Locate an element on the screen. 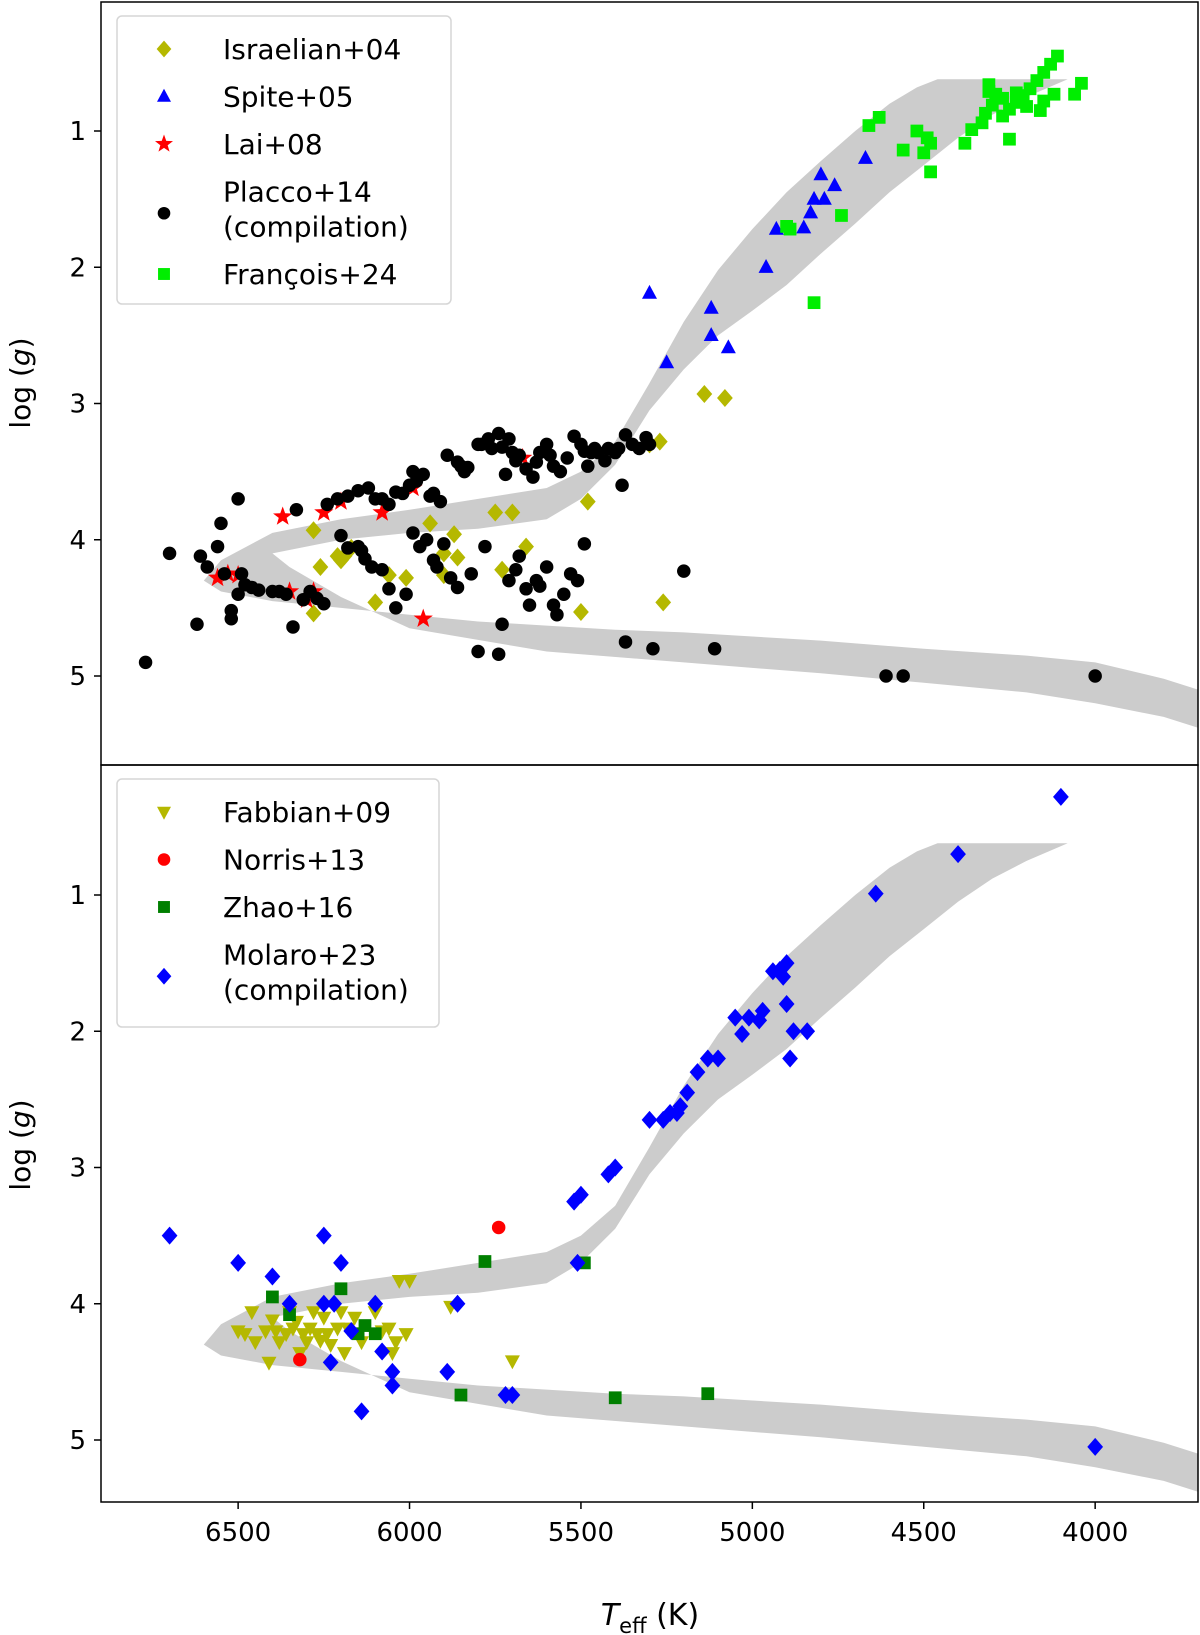  legend-label: François+24 is located at coordinates (310, 274).